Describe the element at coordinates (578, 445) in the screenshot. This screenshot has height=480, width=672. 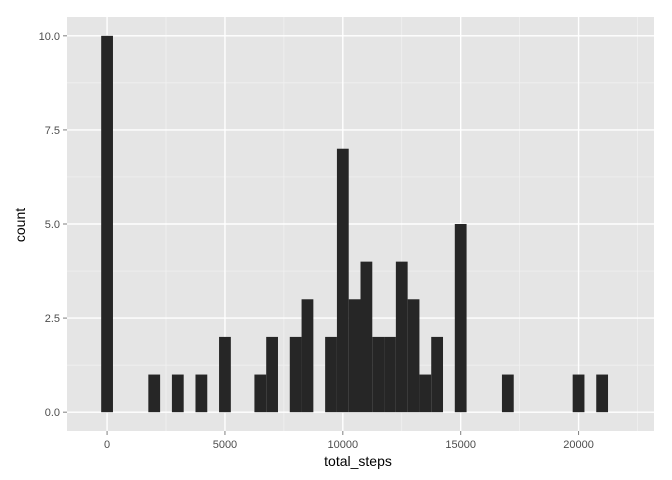
I see `x-tick-label: 20000` at that location.